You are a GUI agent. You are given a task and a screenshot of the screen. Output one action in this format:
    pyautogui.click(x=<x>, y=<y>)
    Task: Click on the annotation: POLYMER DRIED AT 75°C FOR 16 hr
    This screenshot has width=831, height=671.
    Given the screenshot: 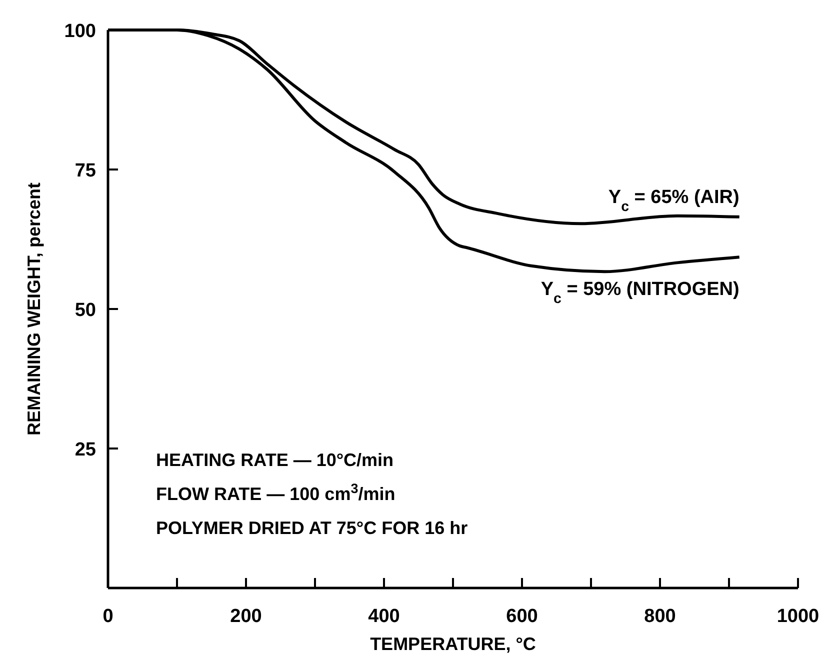 What is the action you would take?
    pyautogui.click(x=312, y=528)
    